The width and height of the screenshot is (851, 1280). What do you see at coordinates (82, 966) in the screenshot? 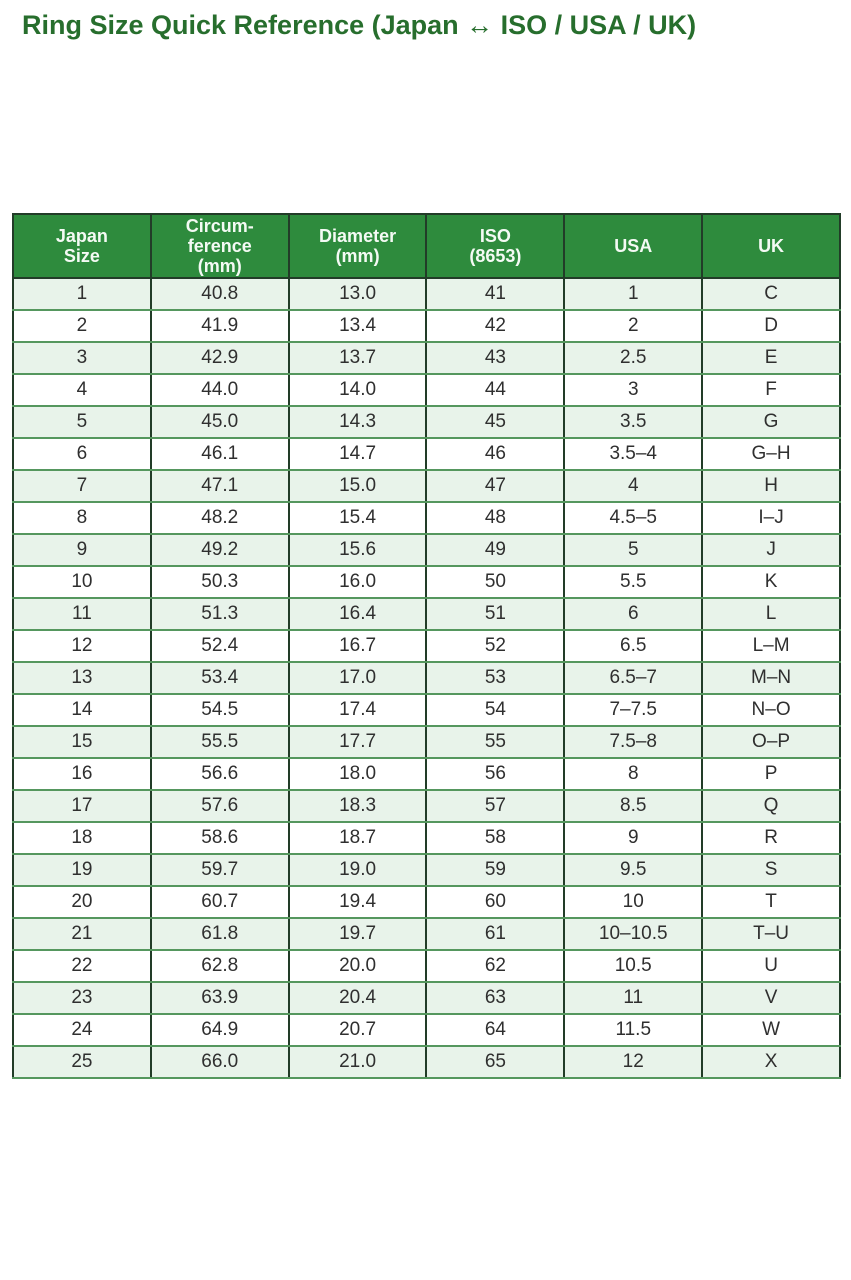
I see `table-cell-japan-size: 22` at bounding box center [82, 966].